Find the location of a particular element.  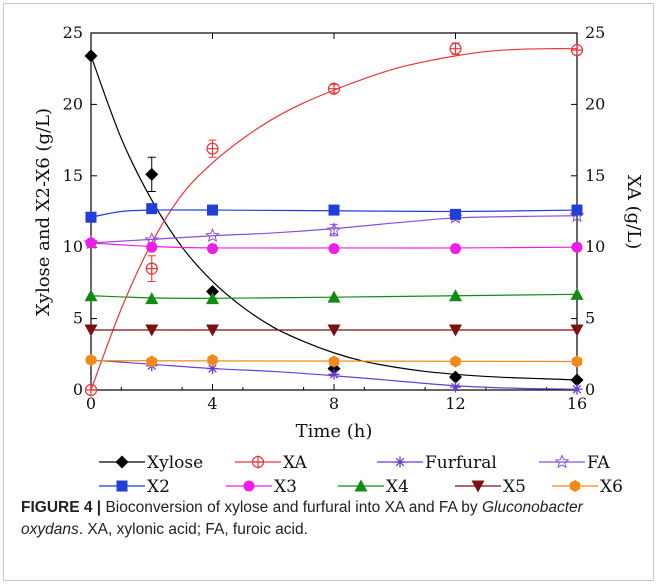

y-tick-label: 20 is located at coordinates (73, 103).